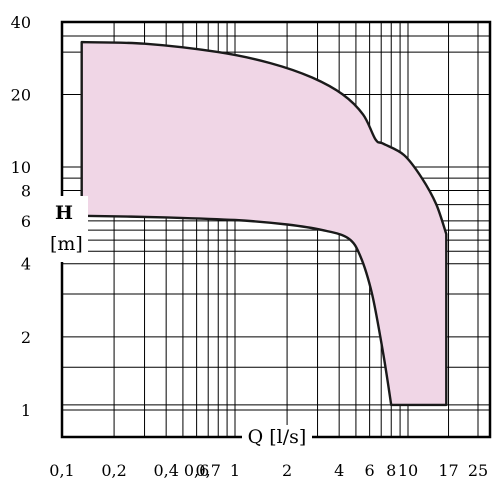 The image size is (500, 490). What do you see at coordinates (26, 410) in the screenshot?
I see `y-tick-label: 1` at bounding box center [26, 410].